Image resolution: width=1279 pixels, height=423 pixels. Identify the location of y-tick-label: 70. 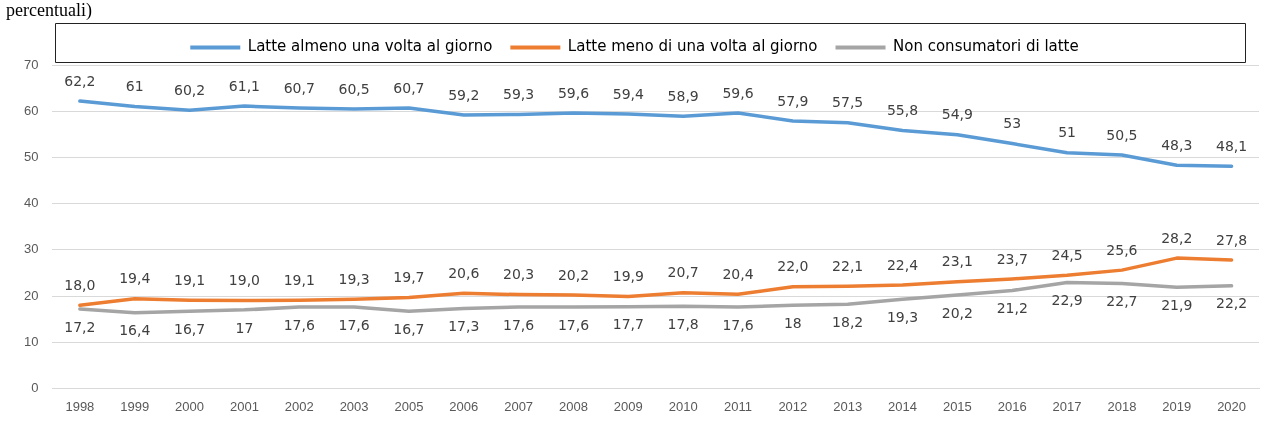
(31, 64).